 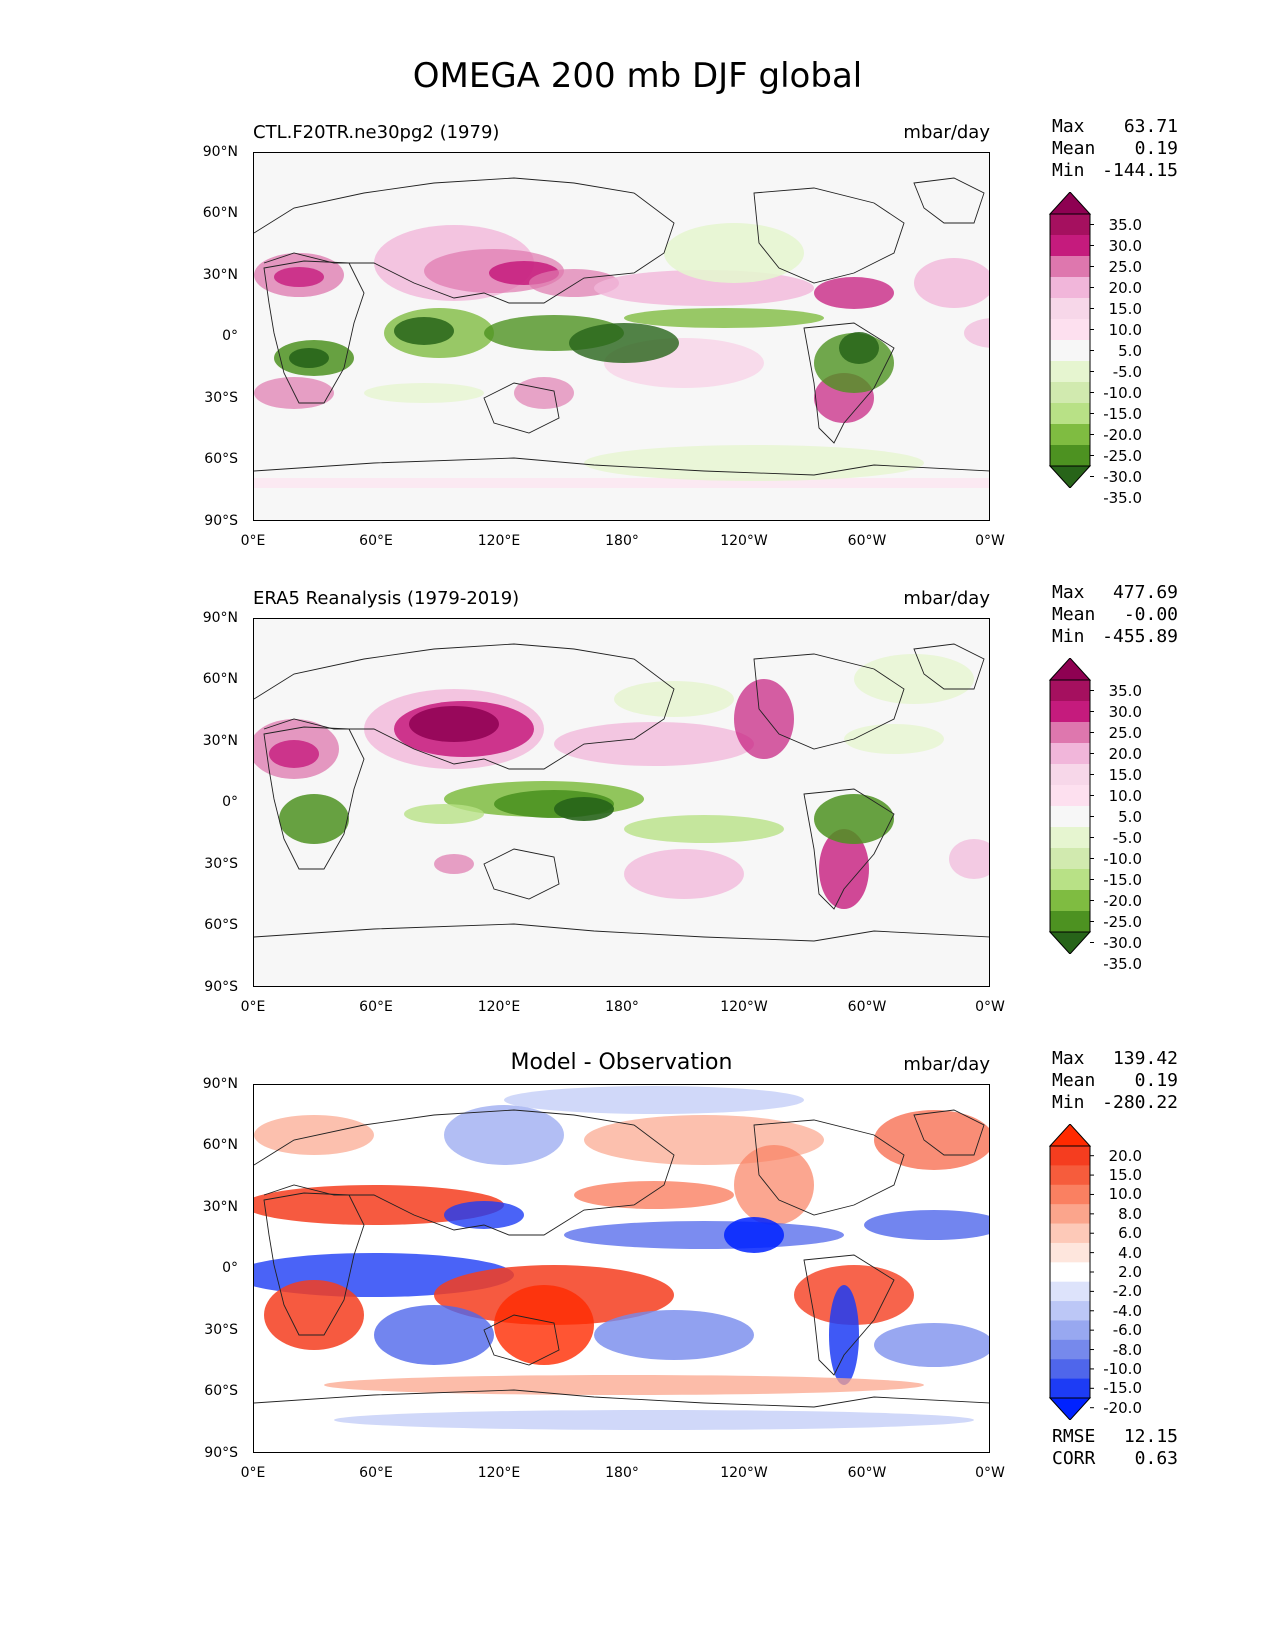 I want to click on panel2-map-svg, so click(x=621, y=802).